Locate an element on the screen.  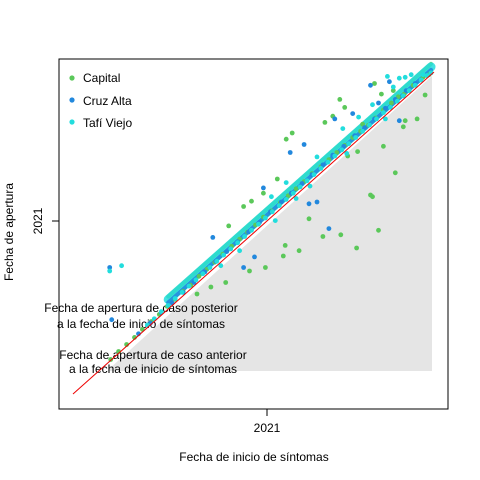
legend-label-tafi-viejo: Tafí Viejo is located at coordinates (107, 123).